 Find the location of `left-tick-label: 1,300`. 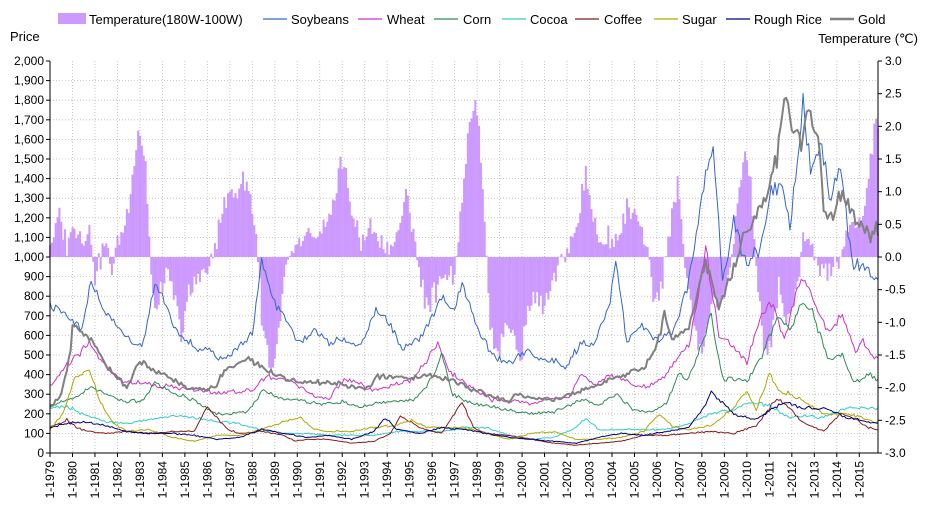

left-tick-label: 1,300 is located at coordinates (29, 198).